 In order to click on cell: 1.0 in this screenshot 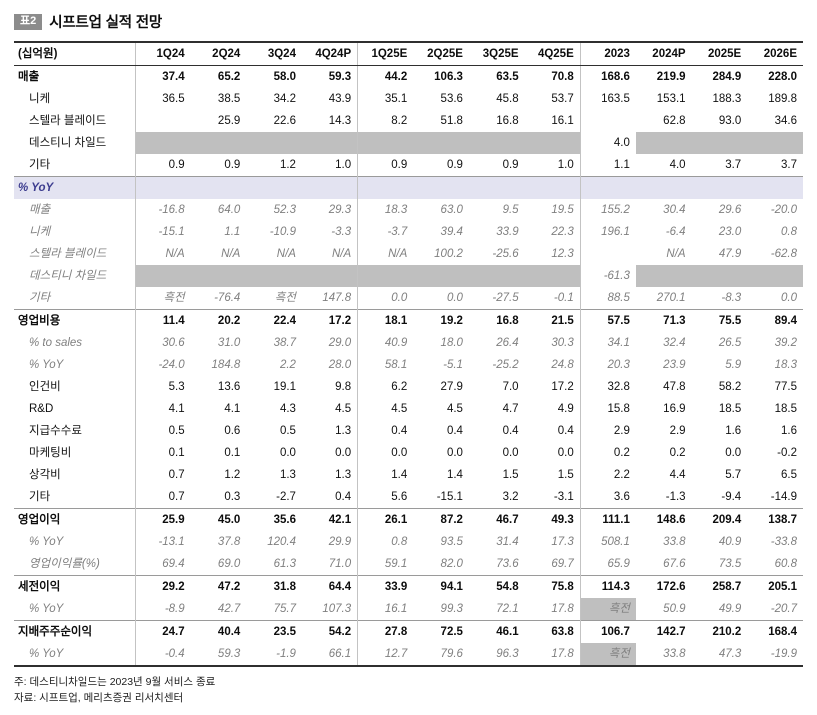, I will do `click(552, 165)`.